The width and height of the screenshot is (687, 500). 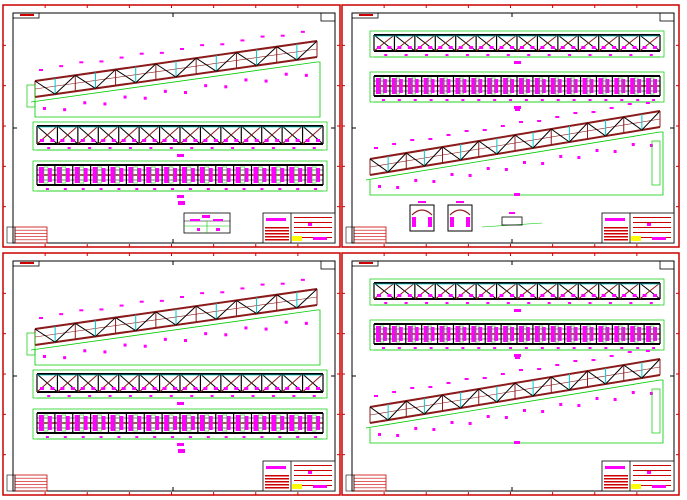 I want to click on plan-truss-bottom, so click(x=517, y=90).